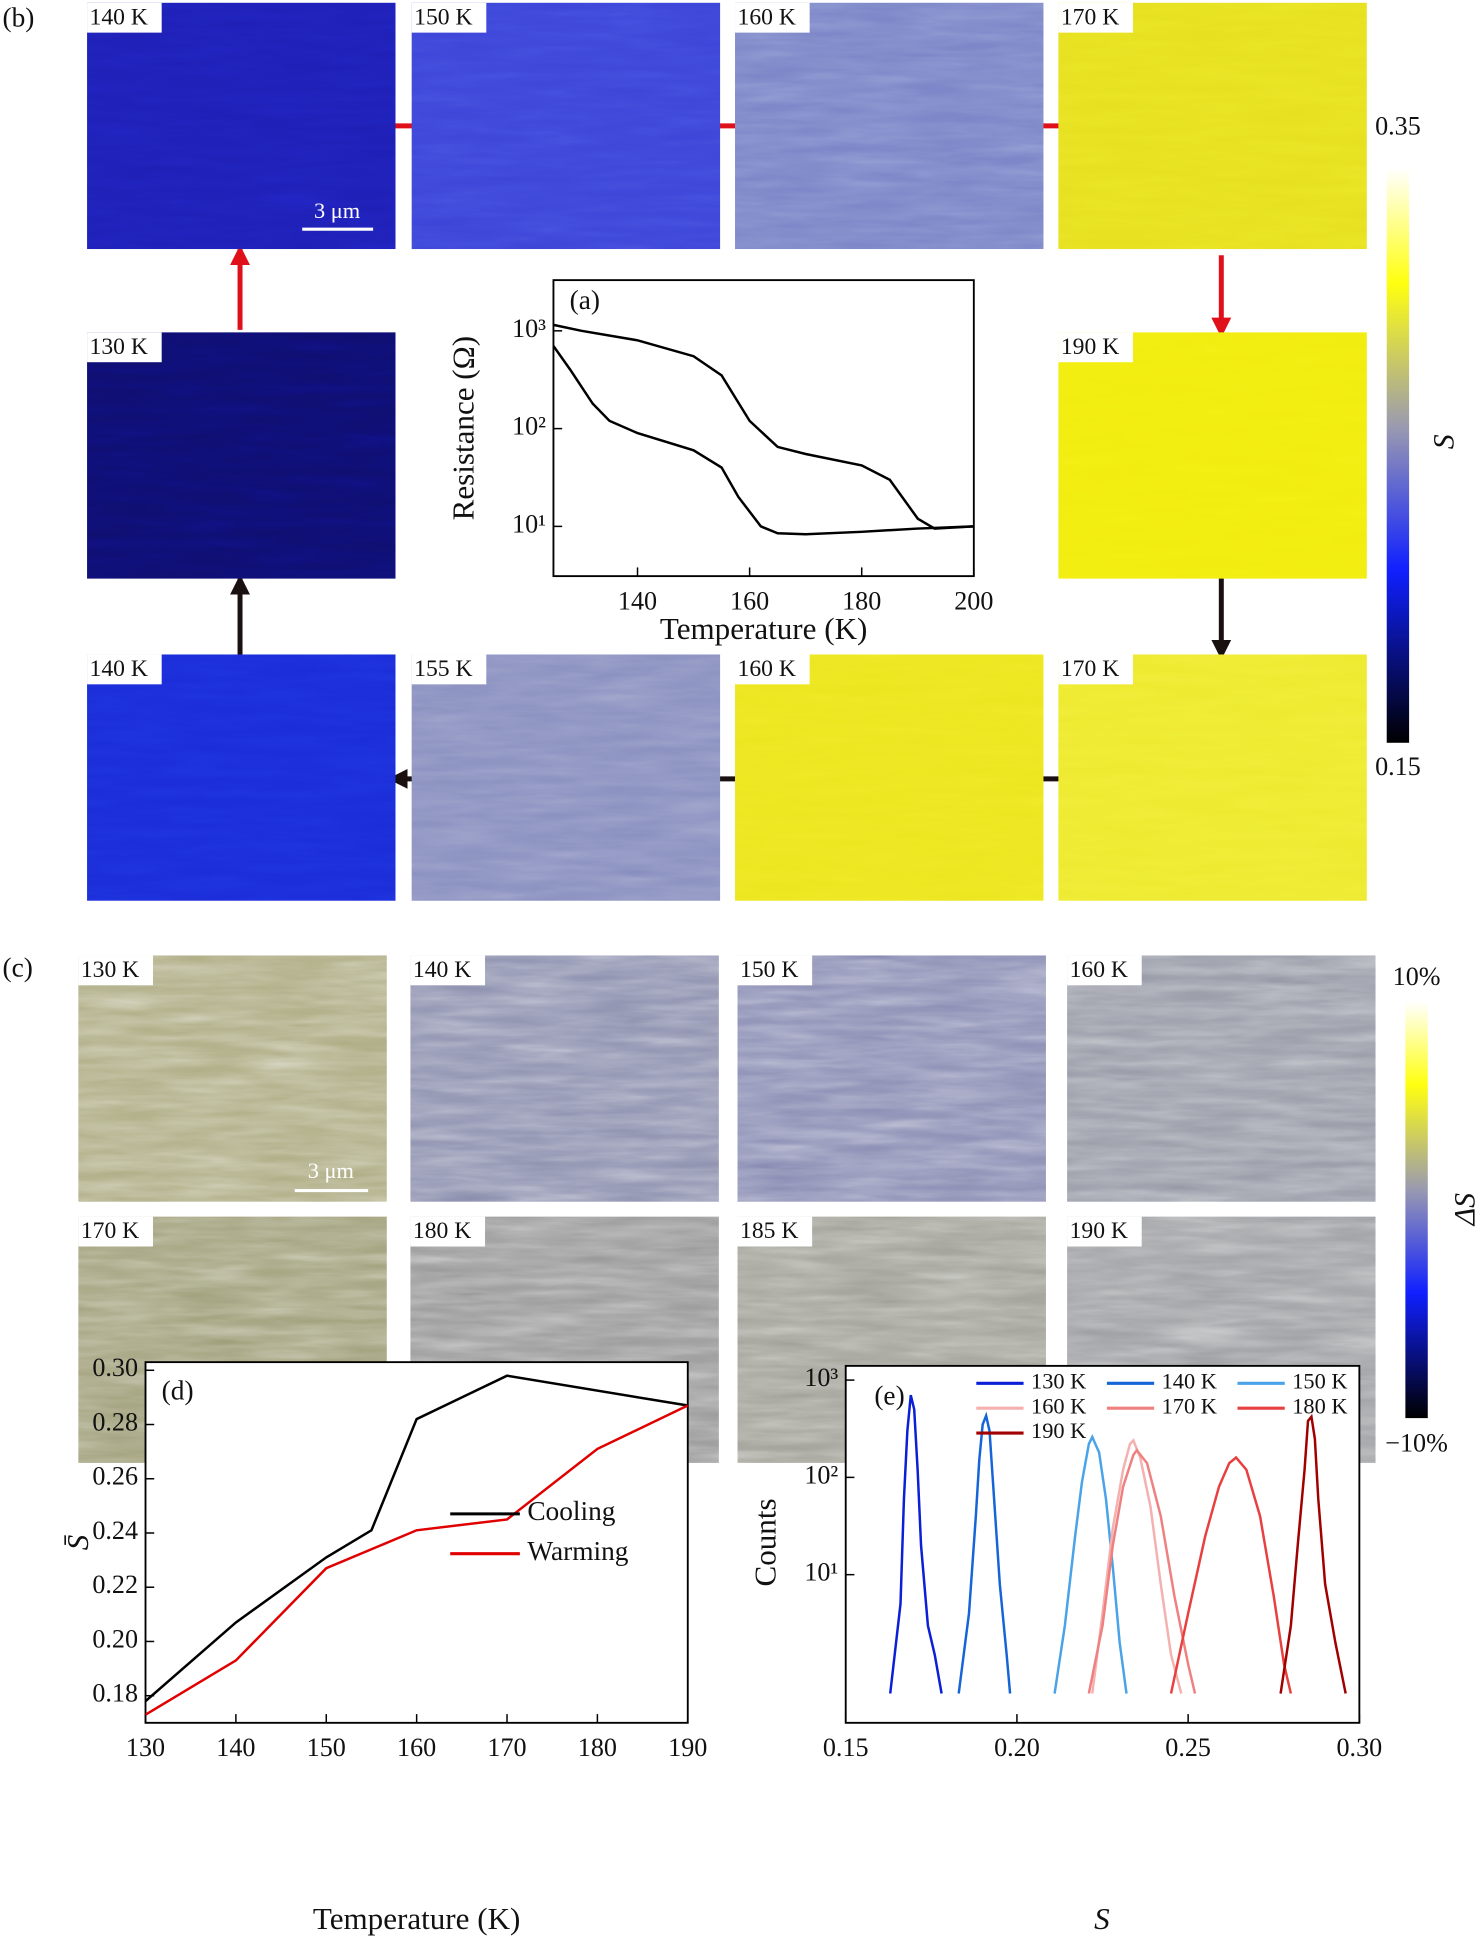 The height and width of the screenshot is (1942, 1480). I want to click on y-tick-label: 0.18, so click(115, 1693).